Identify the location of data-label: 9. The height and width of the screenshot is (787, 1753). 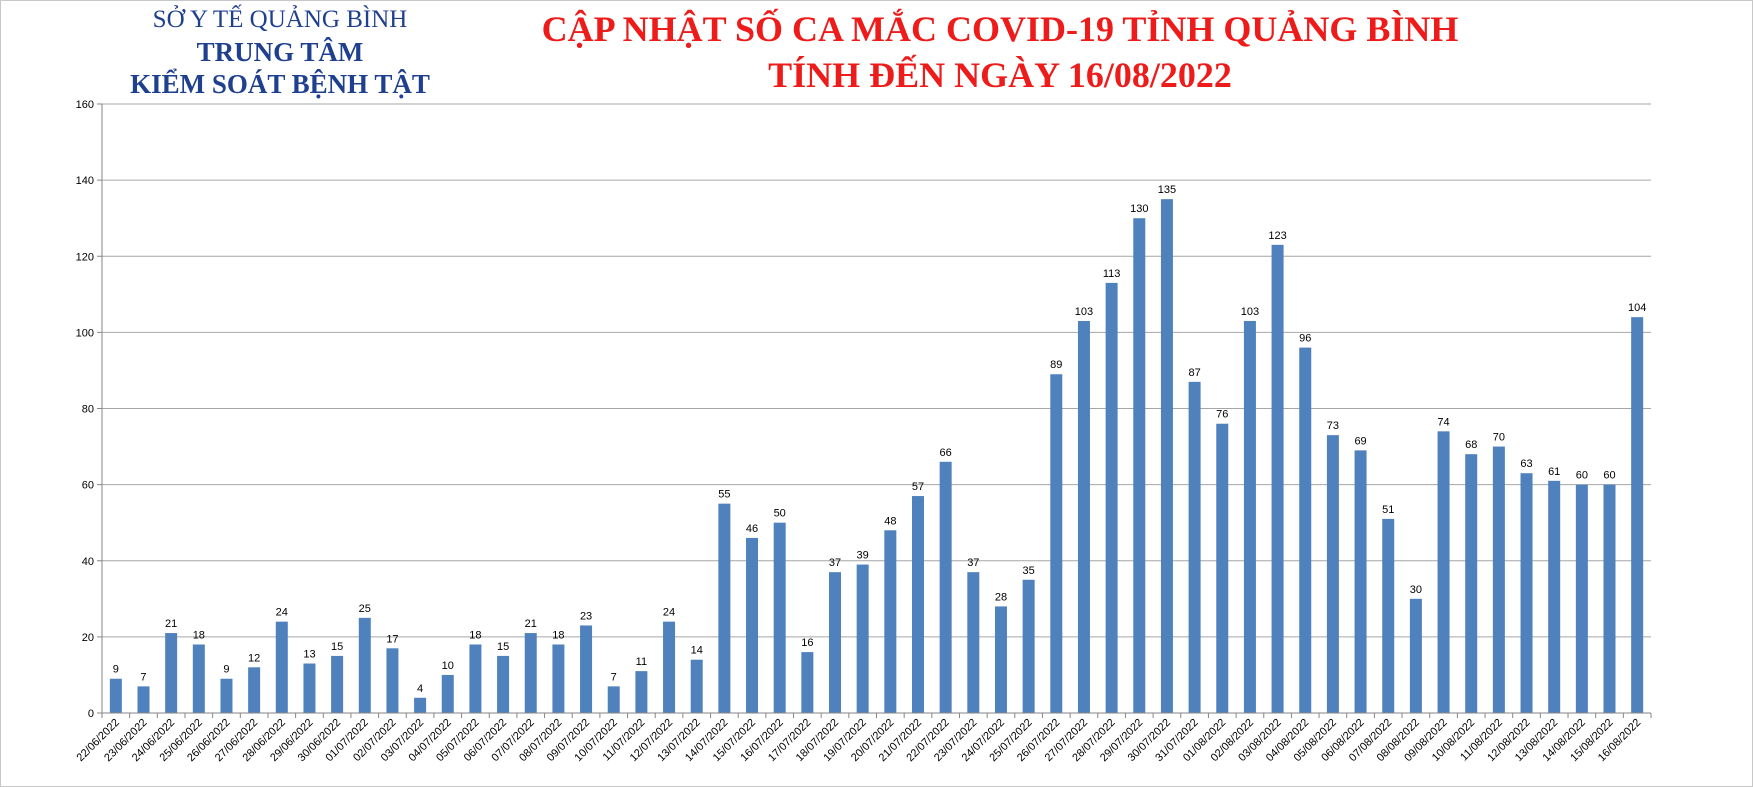
(116, 670).